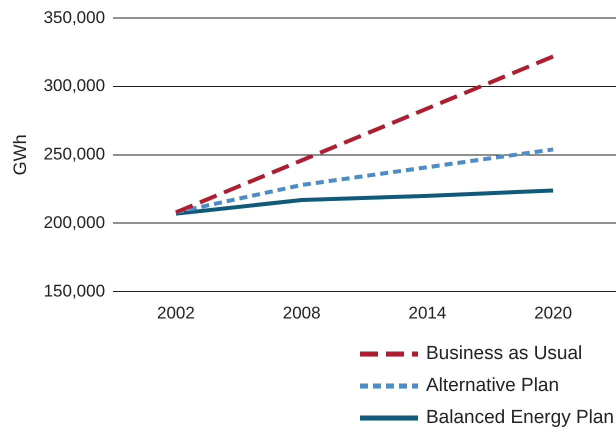 Image resolution: width=616 pixels, height=440 pixels. Describe the element at coordinates (504, 354) in the screenshot. I see `legend-label: Business as Usual` at that location.